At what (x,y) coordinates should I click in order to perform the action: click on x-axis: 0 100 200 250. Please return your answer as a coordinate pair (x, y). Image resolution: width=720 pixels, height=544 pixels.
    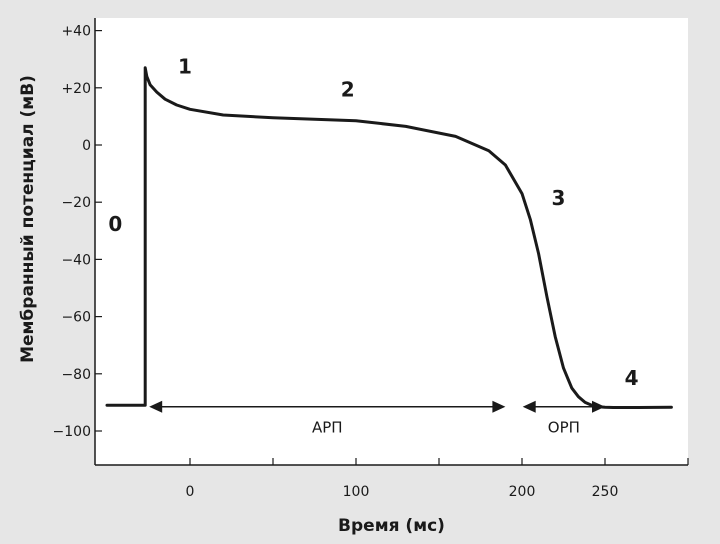
    Looking at the image, I should click on (392, 479).